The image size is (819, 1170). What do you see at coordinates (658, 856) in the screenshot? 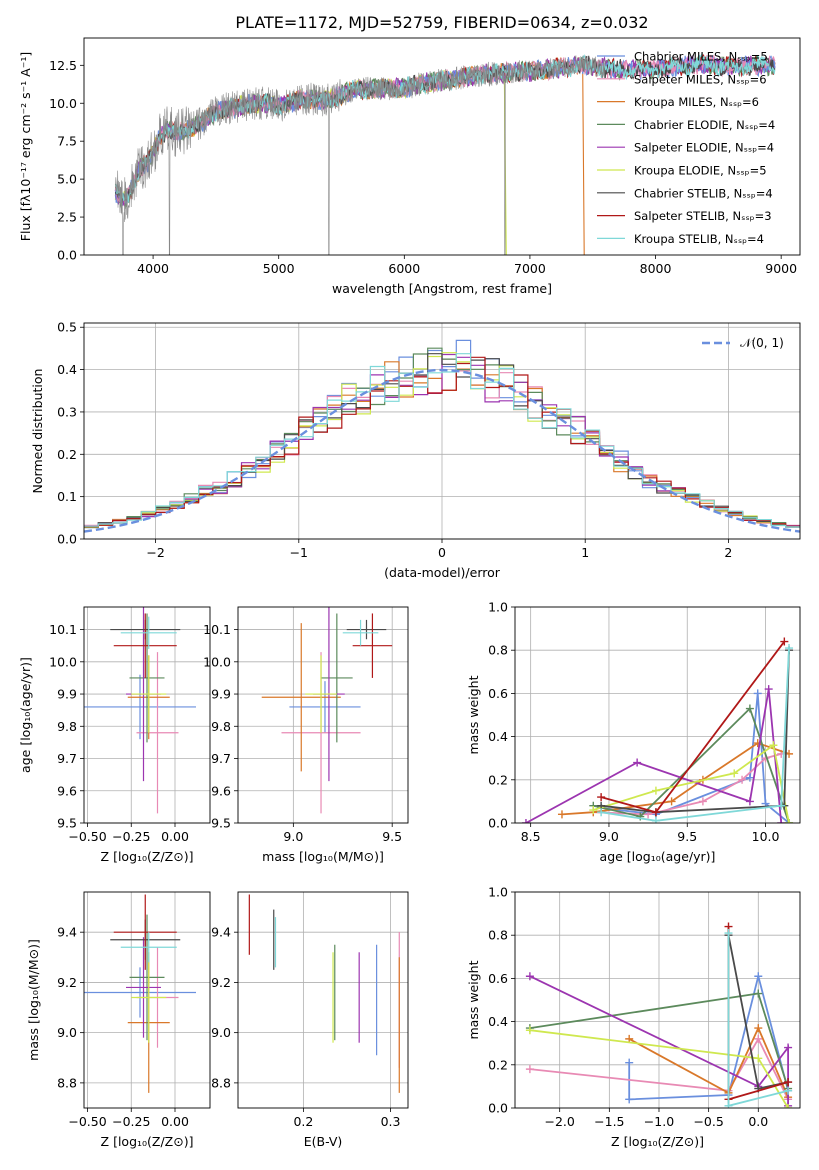
I see `x-axis-label: age [log₁₀(age/yr)]` at bounding box center [658, 856].